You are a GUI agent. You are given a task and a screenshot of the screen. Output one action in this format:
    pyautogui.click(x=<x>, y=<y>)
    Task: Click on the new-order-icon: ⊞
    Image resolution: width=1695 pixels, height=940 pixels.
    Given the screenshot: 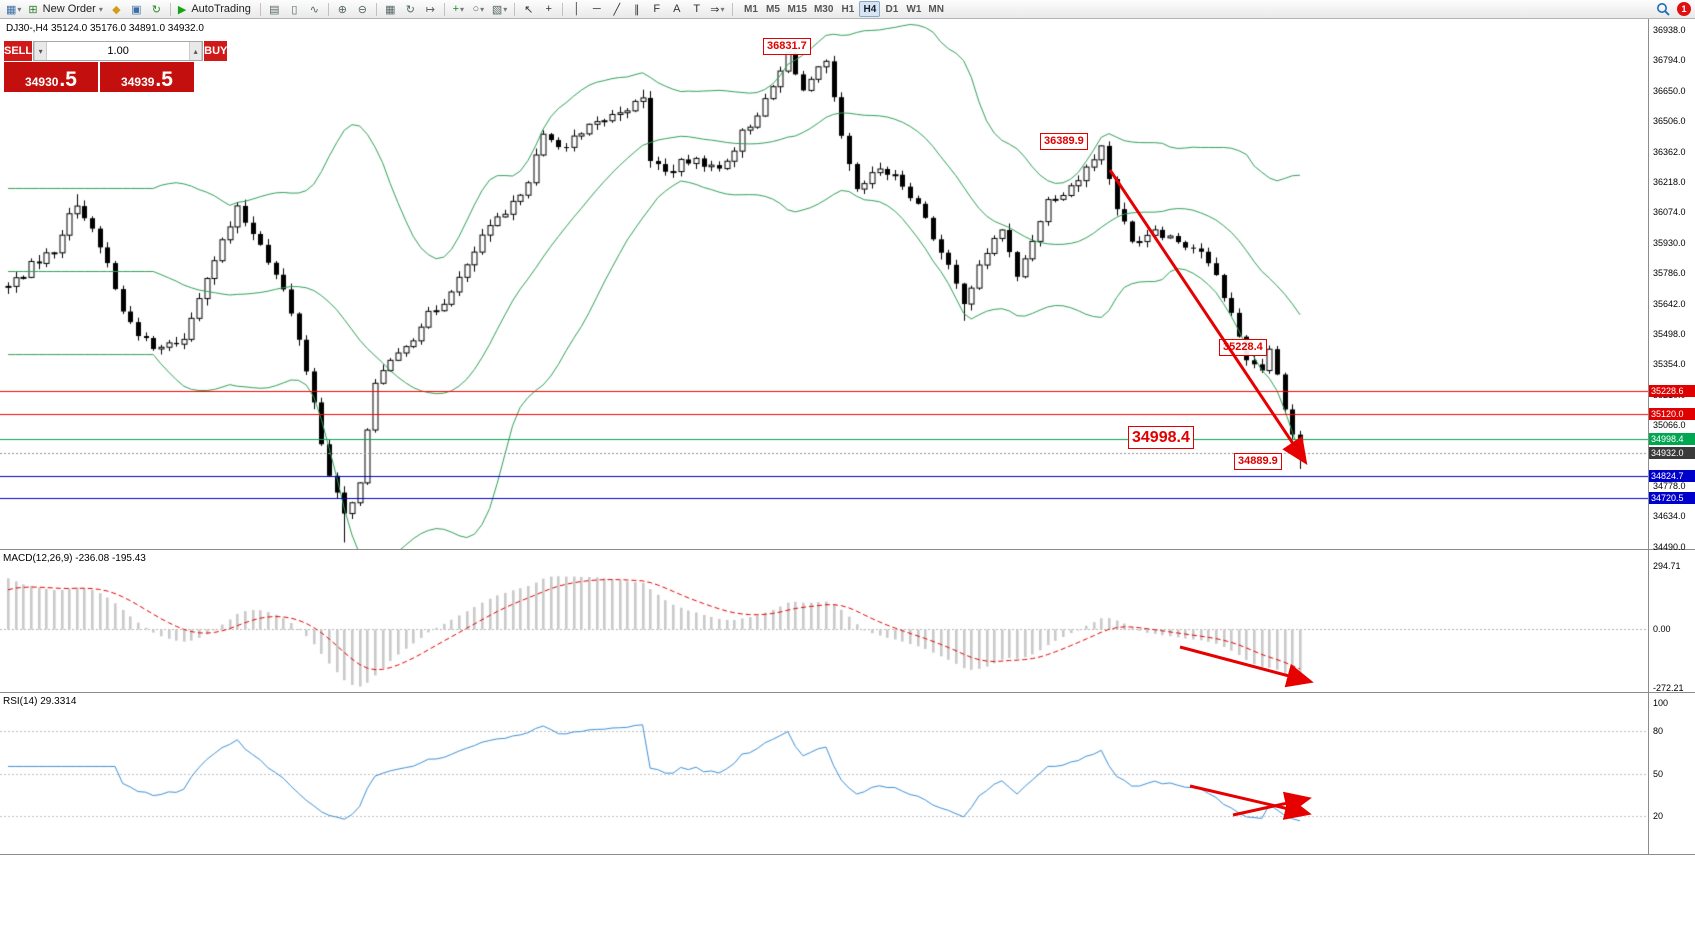 What is the action you would take?
    pyautogui.click(x=33, y=9)
    